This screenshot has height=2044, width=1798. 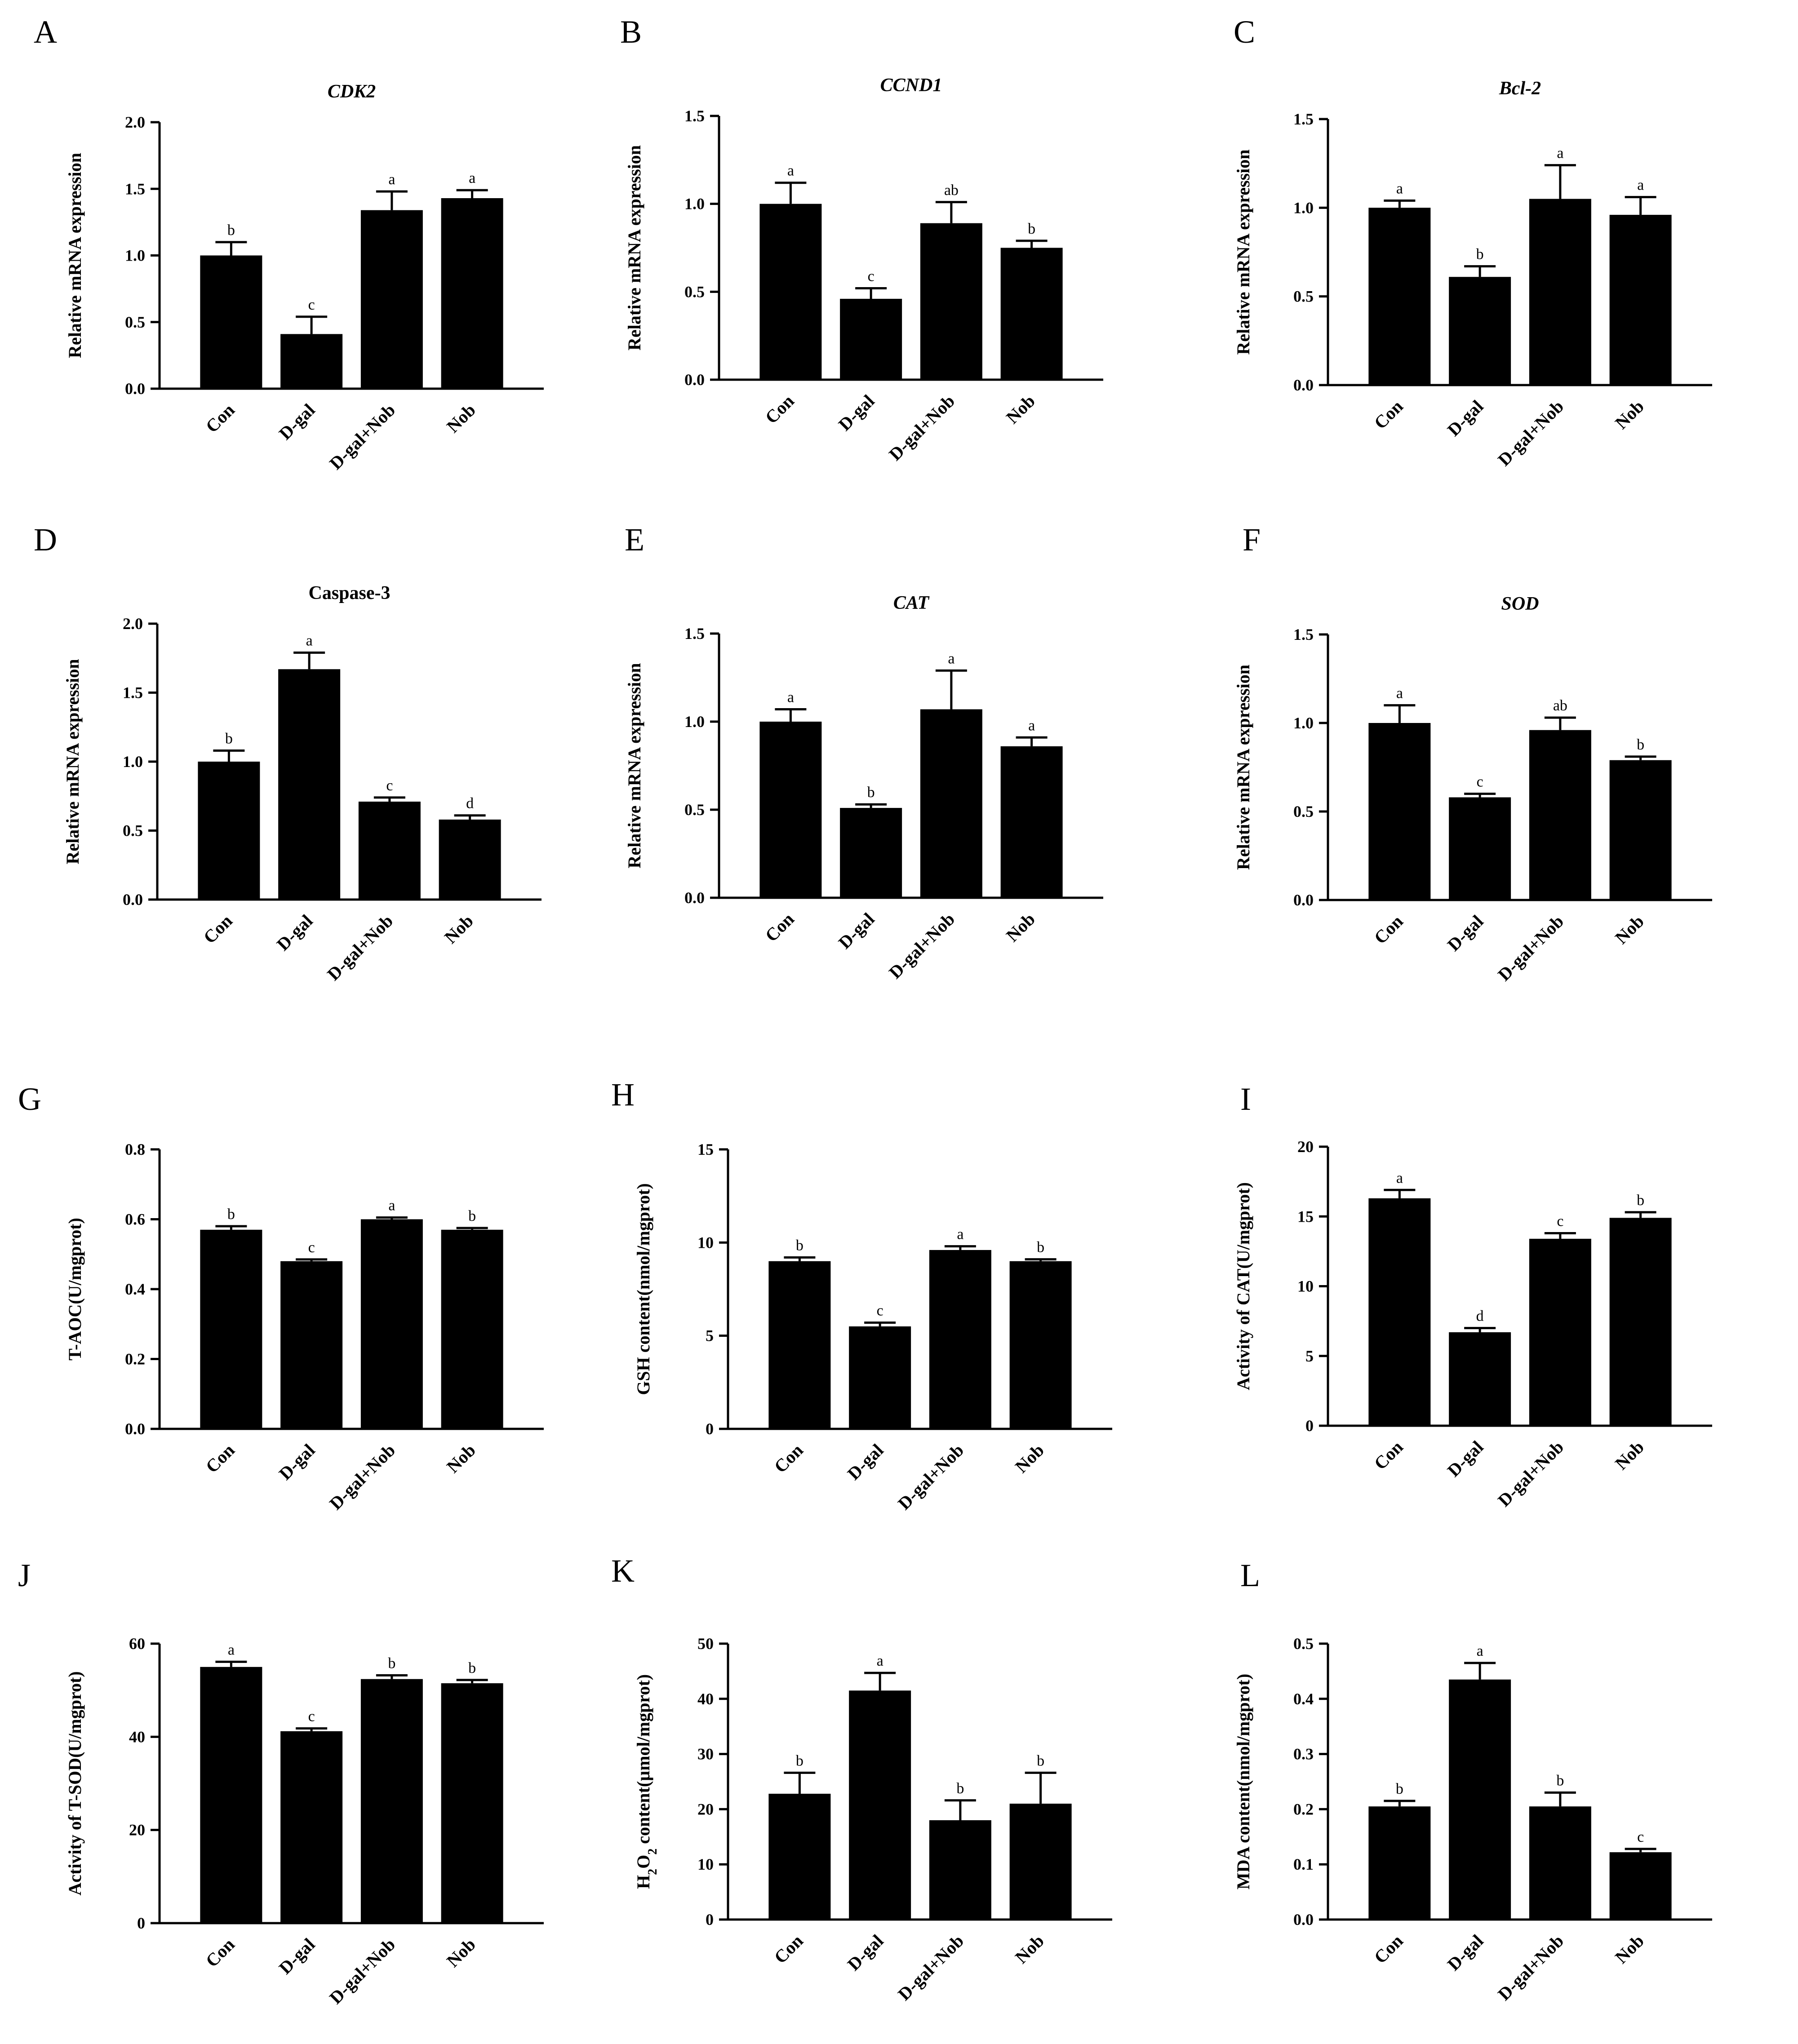 What do you see at coordinates (1520, 88) in the screenshot?
I see `chart-title: Bcl-2` at bounding box center [1520, 88].